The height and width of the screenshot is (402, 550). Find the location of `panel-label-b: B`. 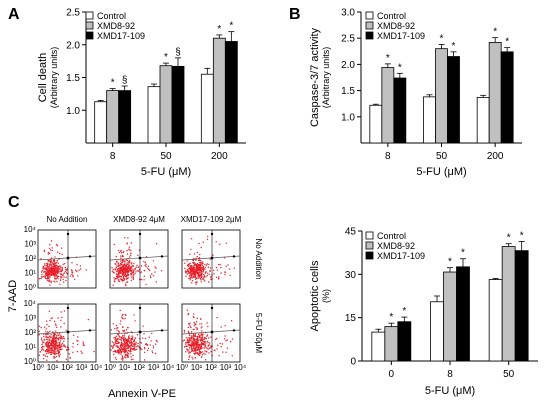

panel-label-b: B is located at coordinates (295, 14).